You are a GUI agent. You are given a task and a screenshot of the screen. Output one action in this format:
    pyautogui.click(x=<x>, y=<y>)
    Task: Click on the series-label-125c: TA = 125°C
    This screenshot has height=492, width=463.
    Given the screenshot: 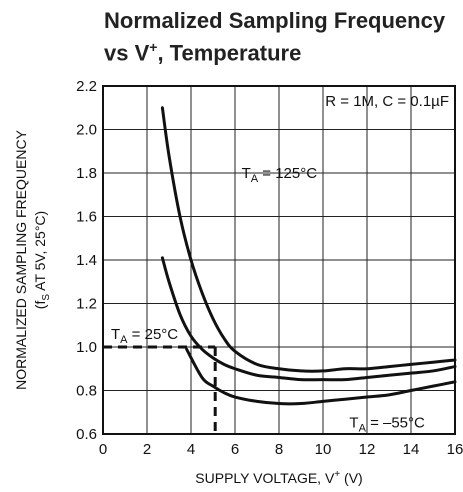 What is the action you would take?
    pyautogui.click(x=280, y=175)
    